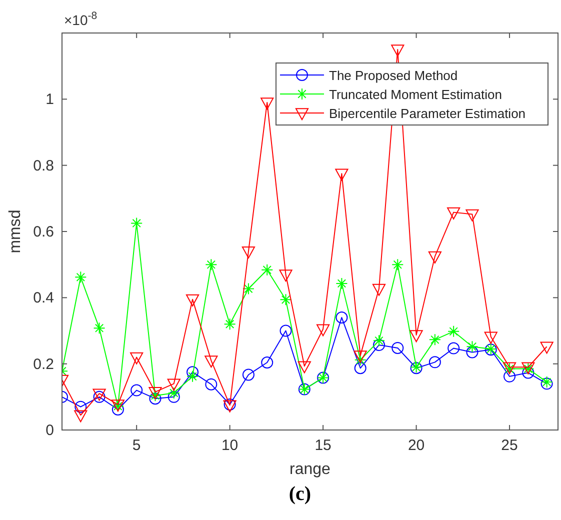 The height and width of the screenshot is (520, 561). What do you see at coordinates (43, 232) in the screenshot?
I see `y-tick-label: 0.6` at bounding box center [43, 232].